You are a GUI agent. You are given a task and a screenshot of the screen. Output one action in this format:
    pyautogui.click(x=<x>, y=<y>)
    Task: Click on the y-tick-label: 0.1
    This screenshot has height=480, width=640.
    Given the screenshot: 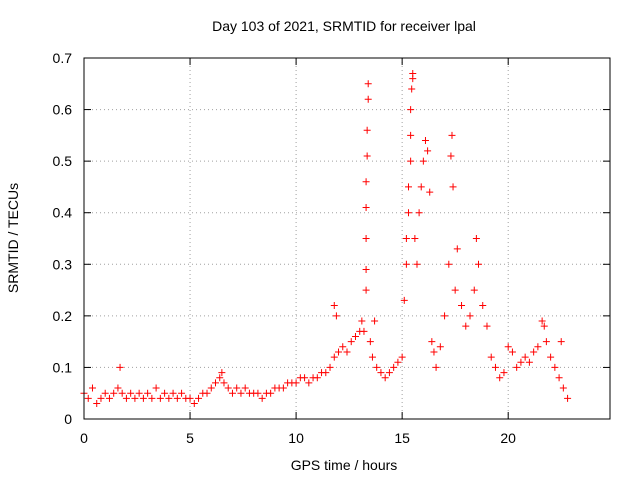 What is the action you would take?
    pyautogui.click(x=63, y=367)
    